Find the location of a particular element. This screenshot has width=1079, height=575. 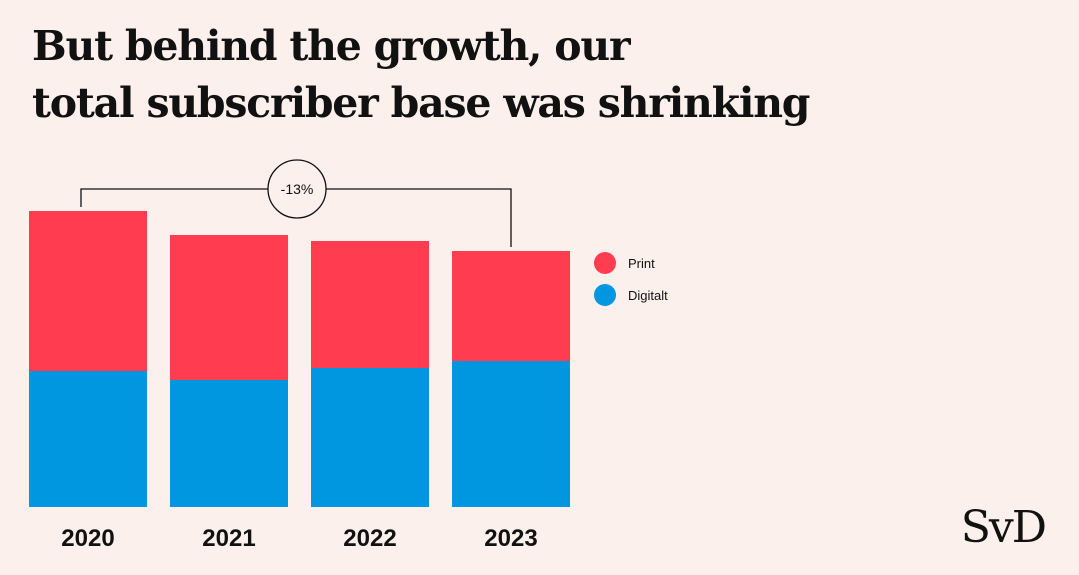

bracket-badge is located at coordinates (297, 189).